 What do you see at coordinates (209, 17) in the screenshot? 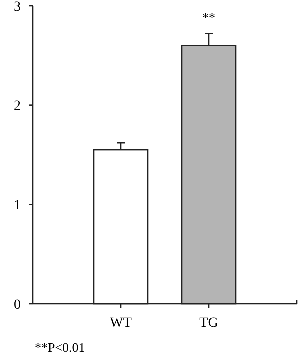
I see `annotation: **` at bounding box center [209, 17].